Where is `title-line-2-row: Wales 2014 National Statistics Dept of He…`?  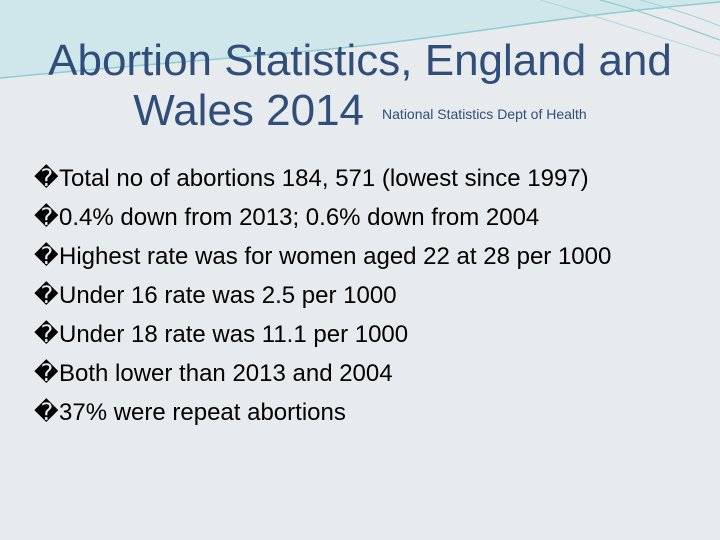
title-line-2-row: Wales 2014 National Statistics Dept of He… is located at coordinates (359, 111).